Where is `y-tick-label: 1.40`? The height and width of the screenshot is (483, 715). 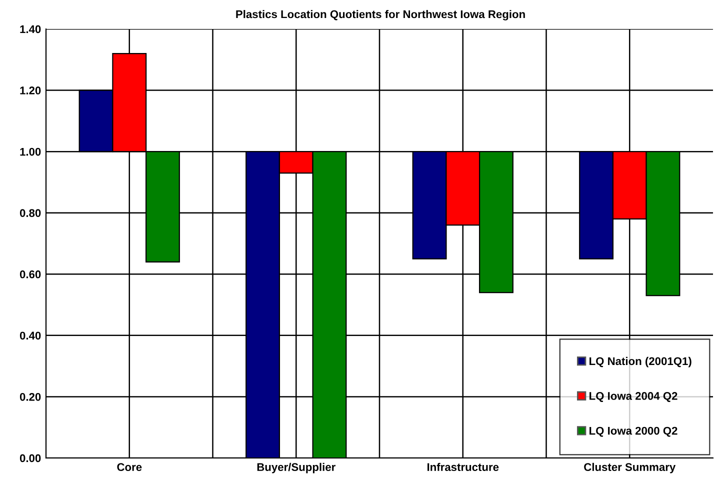 y-tick-label: 1.40 is located at coordinates (30, 29).